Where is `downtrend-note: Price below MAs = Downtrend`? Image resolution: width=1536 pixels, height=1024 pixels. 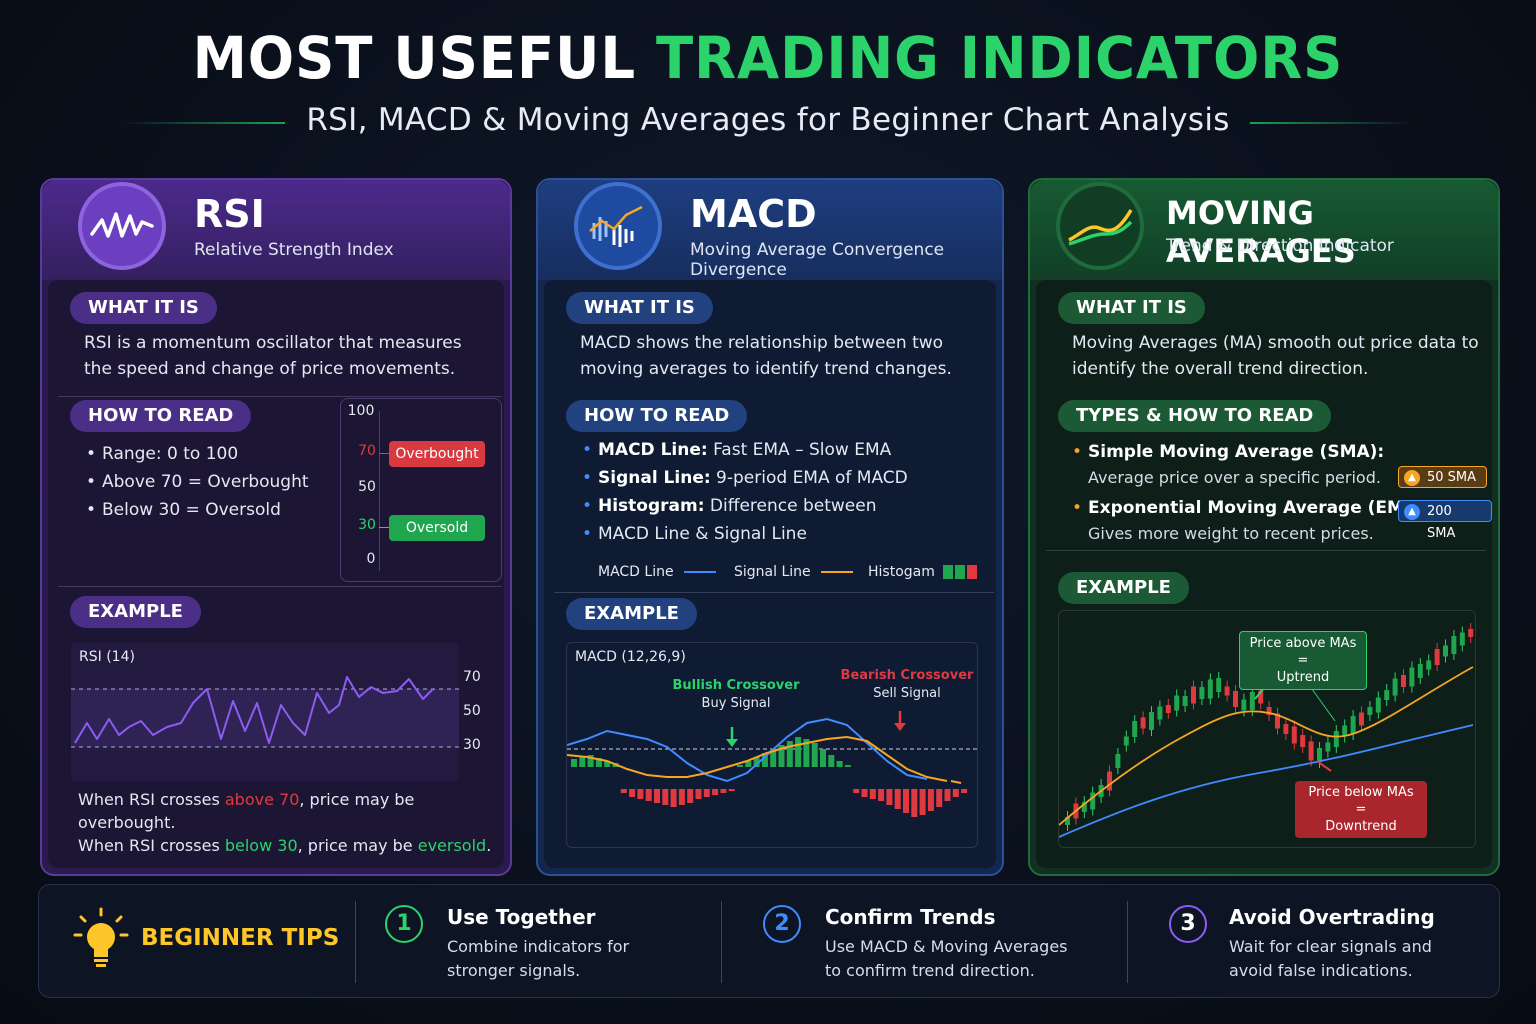 downtrend-note: Price below MAs = Downtrend is located at coordinates (1361, 809).